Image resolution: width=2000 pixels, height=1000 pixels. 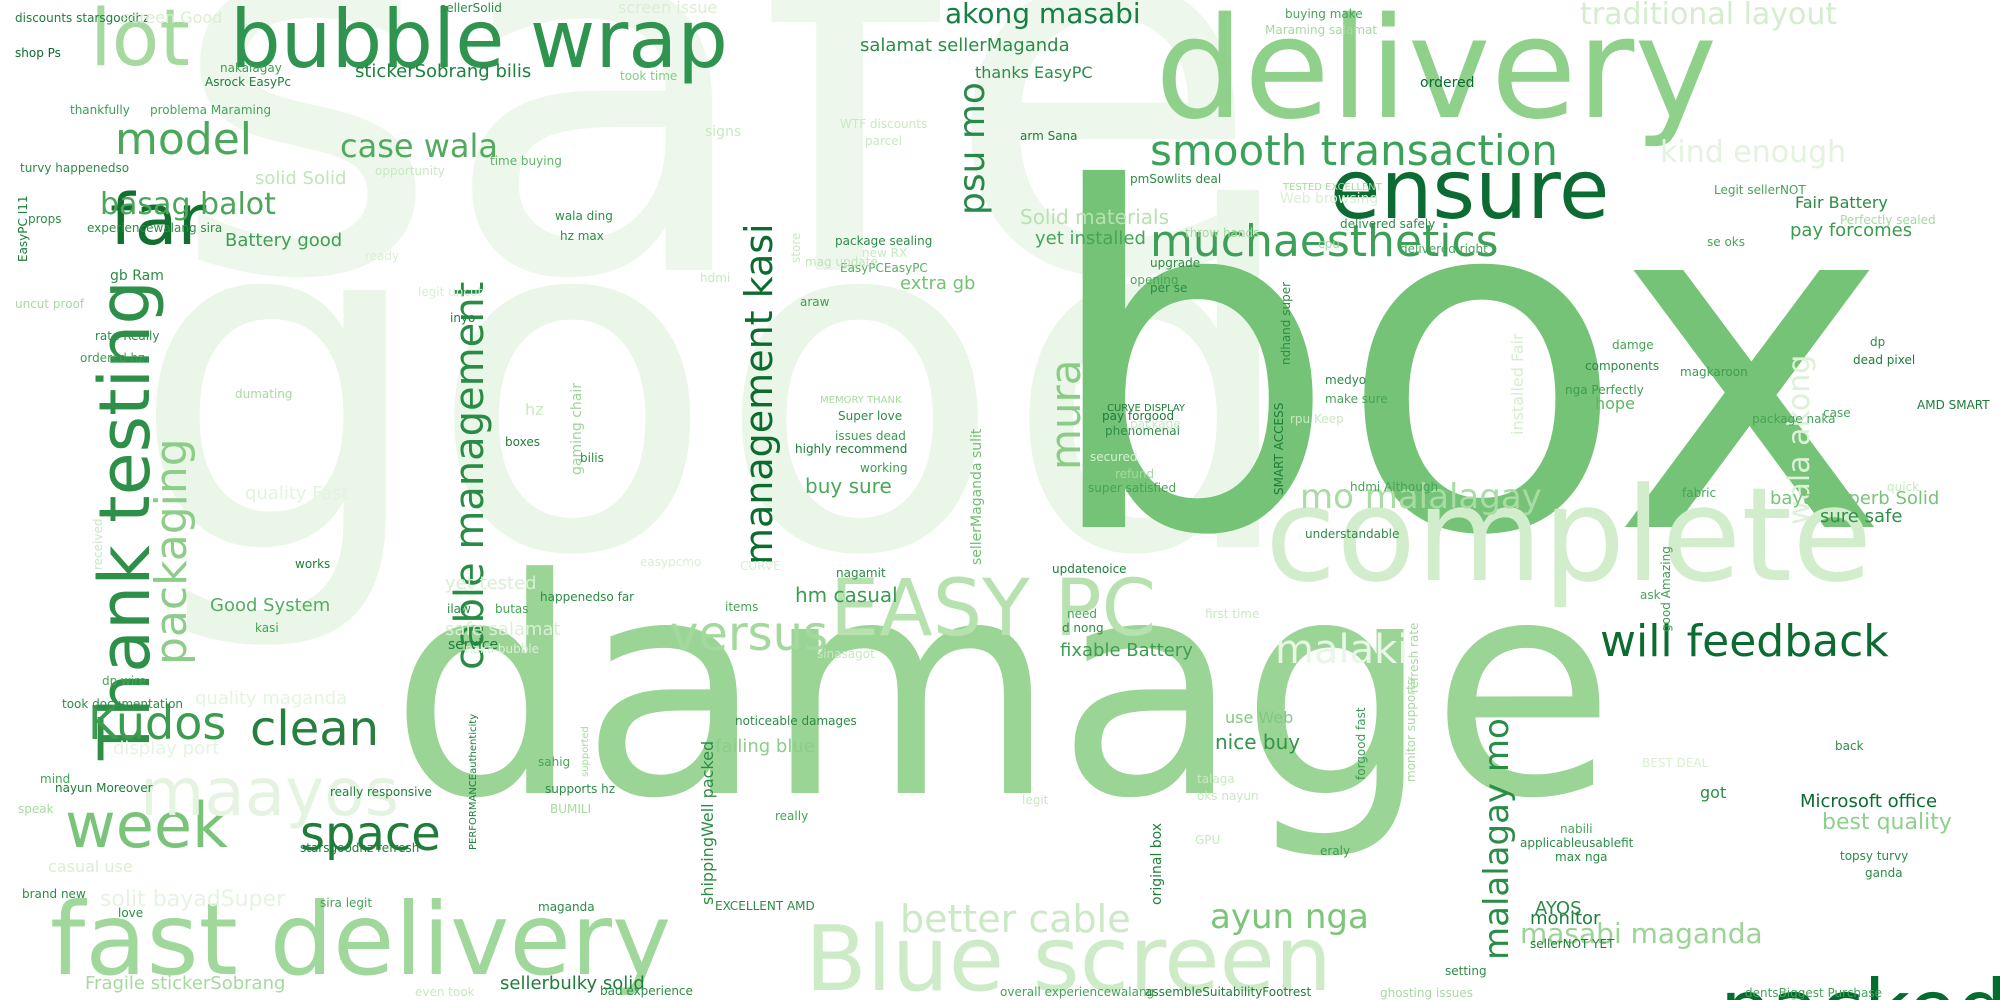 I want to click on word-eraly: eraly, so click(x=1335, y=851).